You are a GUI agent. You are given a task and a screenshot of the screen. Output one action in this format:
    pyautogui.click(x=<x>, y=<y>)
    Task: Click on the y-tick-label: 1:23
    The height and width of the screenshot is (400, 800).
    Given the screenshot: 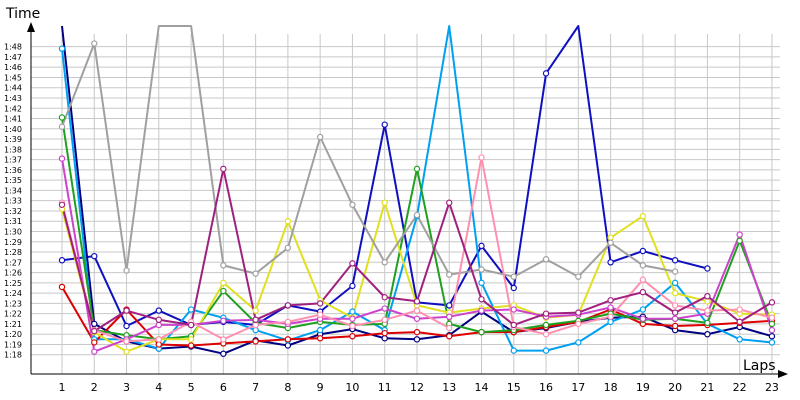 What is the action you would take?
    pyautogui.click(x=13, y=303)
    